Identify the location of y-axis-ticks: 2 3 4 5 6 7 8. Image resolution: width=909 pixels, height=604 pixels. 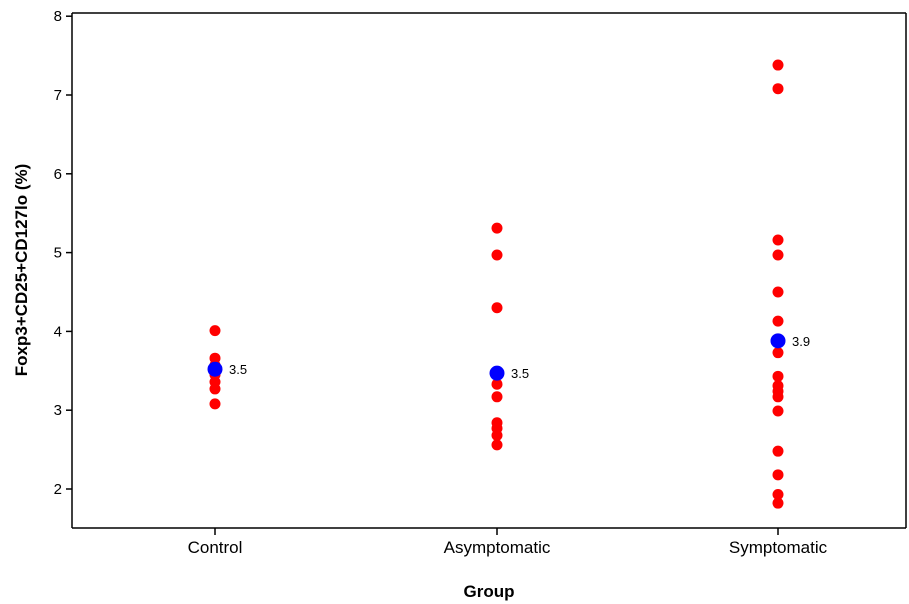
(63, 253).